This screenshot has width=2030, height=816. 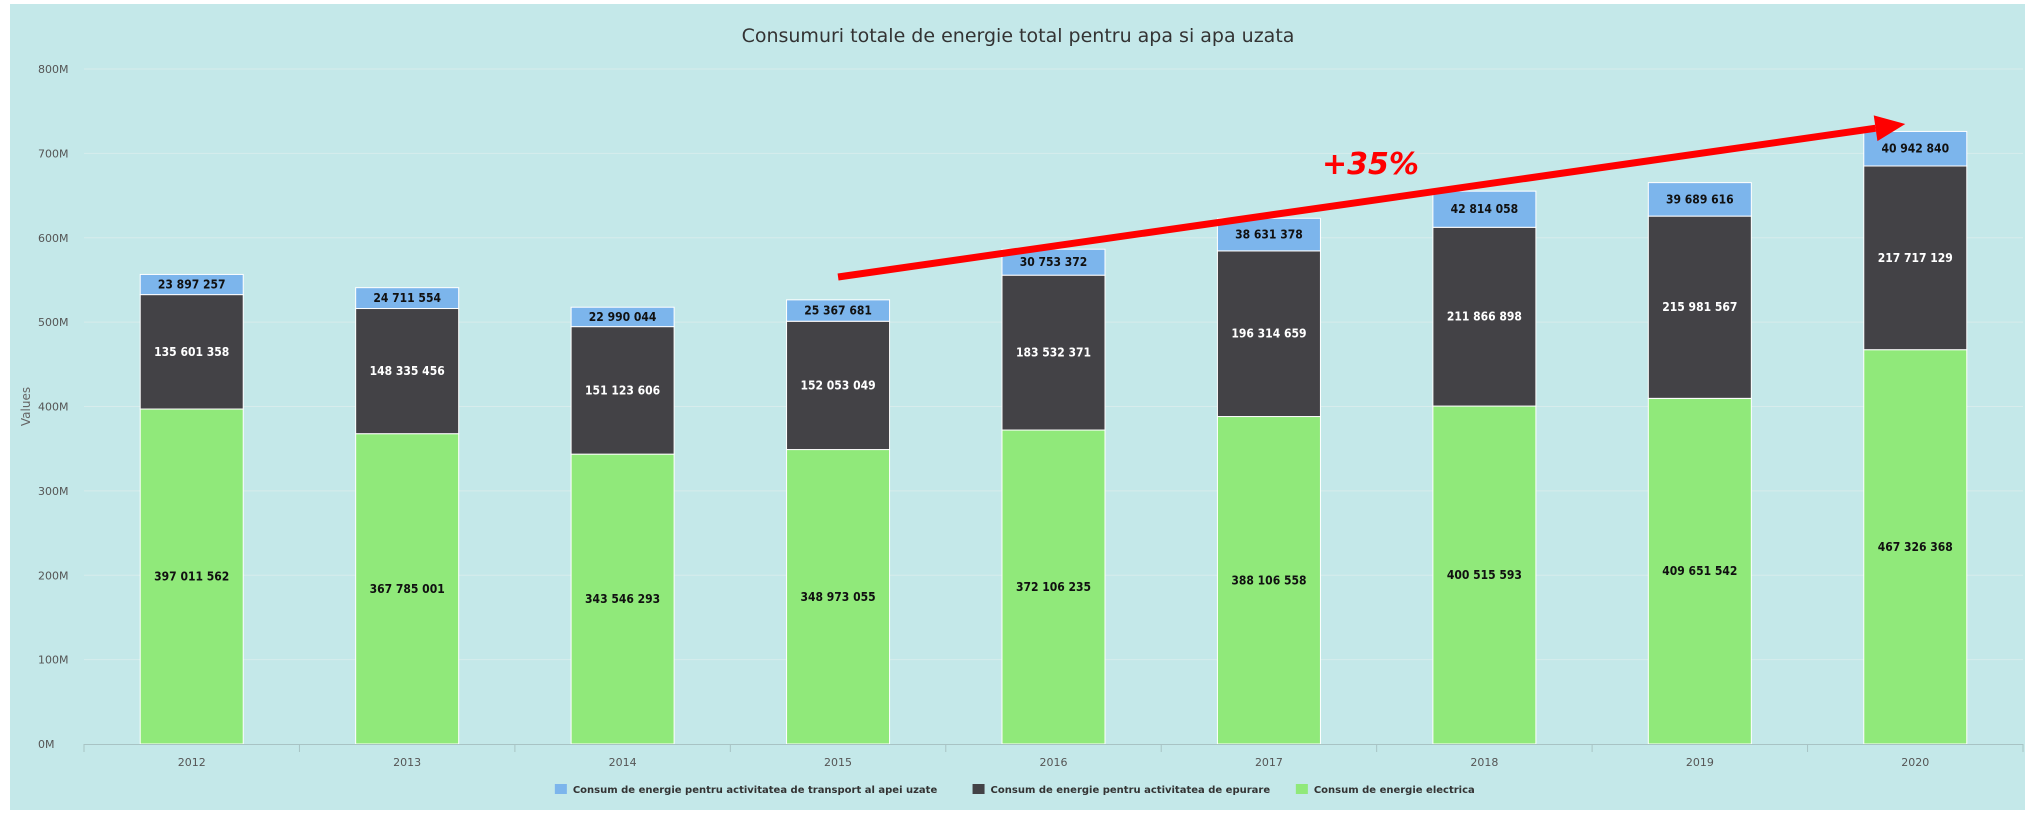 What do you see at coordinates (53, 407) in the screenshot?
I see `y-tick-label: 400M` at bounding box center [53, 407].